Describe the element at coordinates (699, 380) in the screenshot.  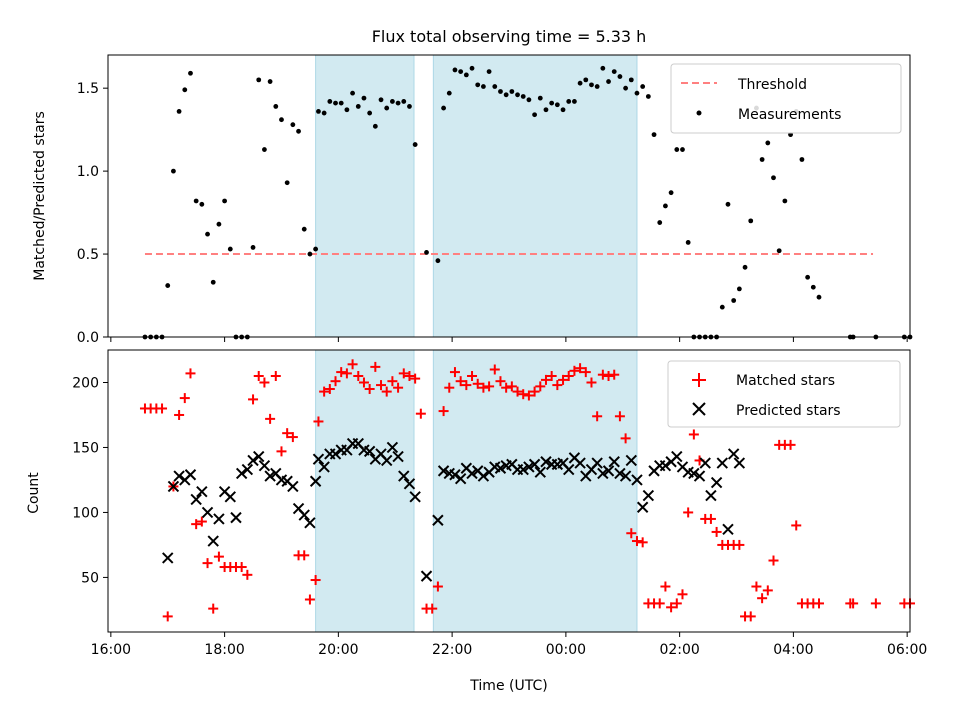
I see `legend-matched-swatch` at that location.